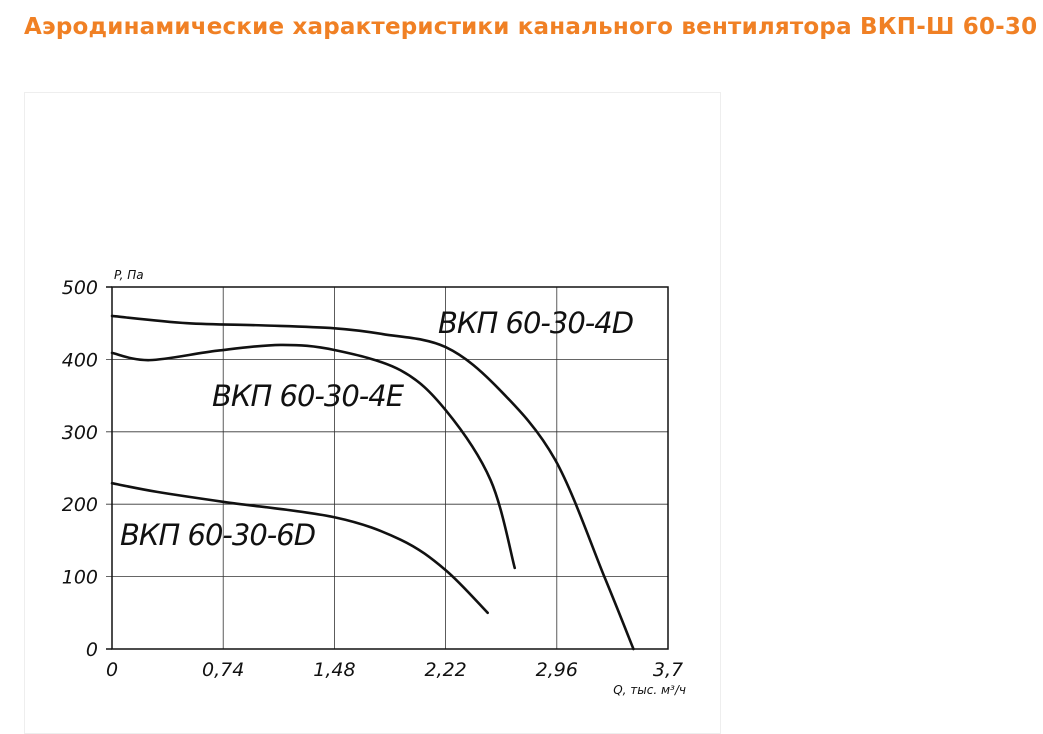 This screenshot has height=734, width=1043. I want to click on y-tick-label: 500, so click(80, 288).